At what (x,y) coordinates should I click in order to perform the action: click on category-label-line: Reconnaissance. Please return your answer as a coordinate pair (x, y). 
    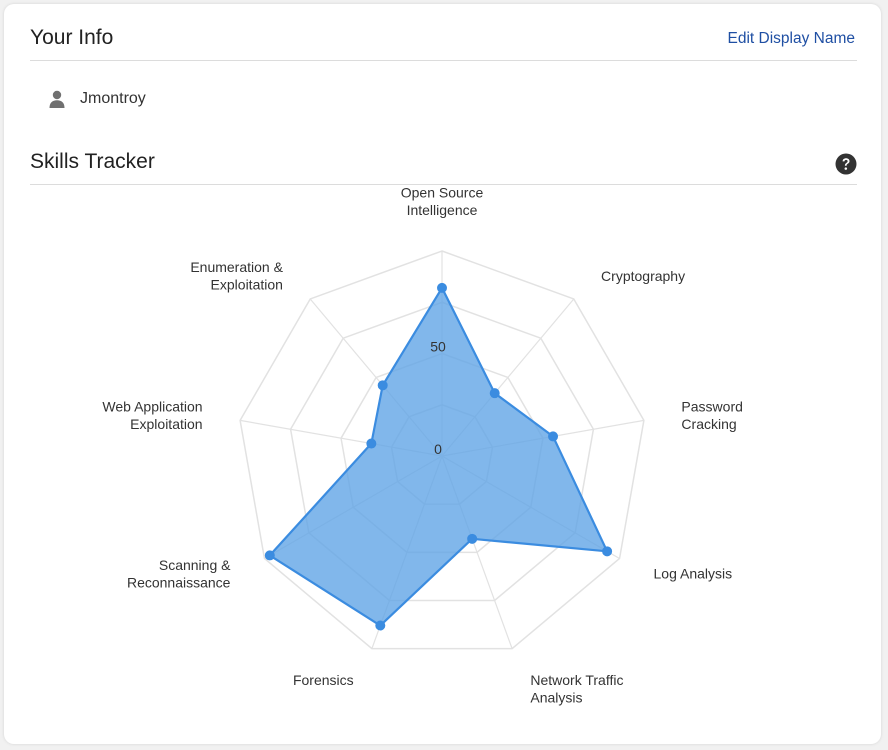
    Looking at the image, I should click on (179, 582).